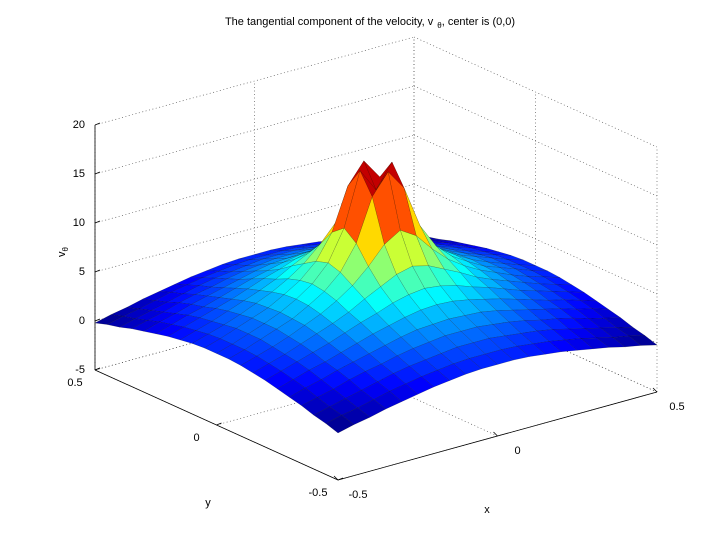  Describe the element at coordinates (82, 321) in the screenshot. I see `z-tick-label: 0` at that location.